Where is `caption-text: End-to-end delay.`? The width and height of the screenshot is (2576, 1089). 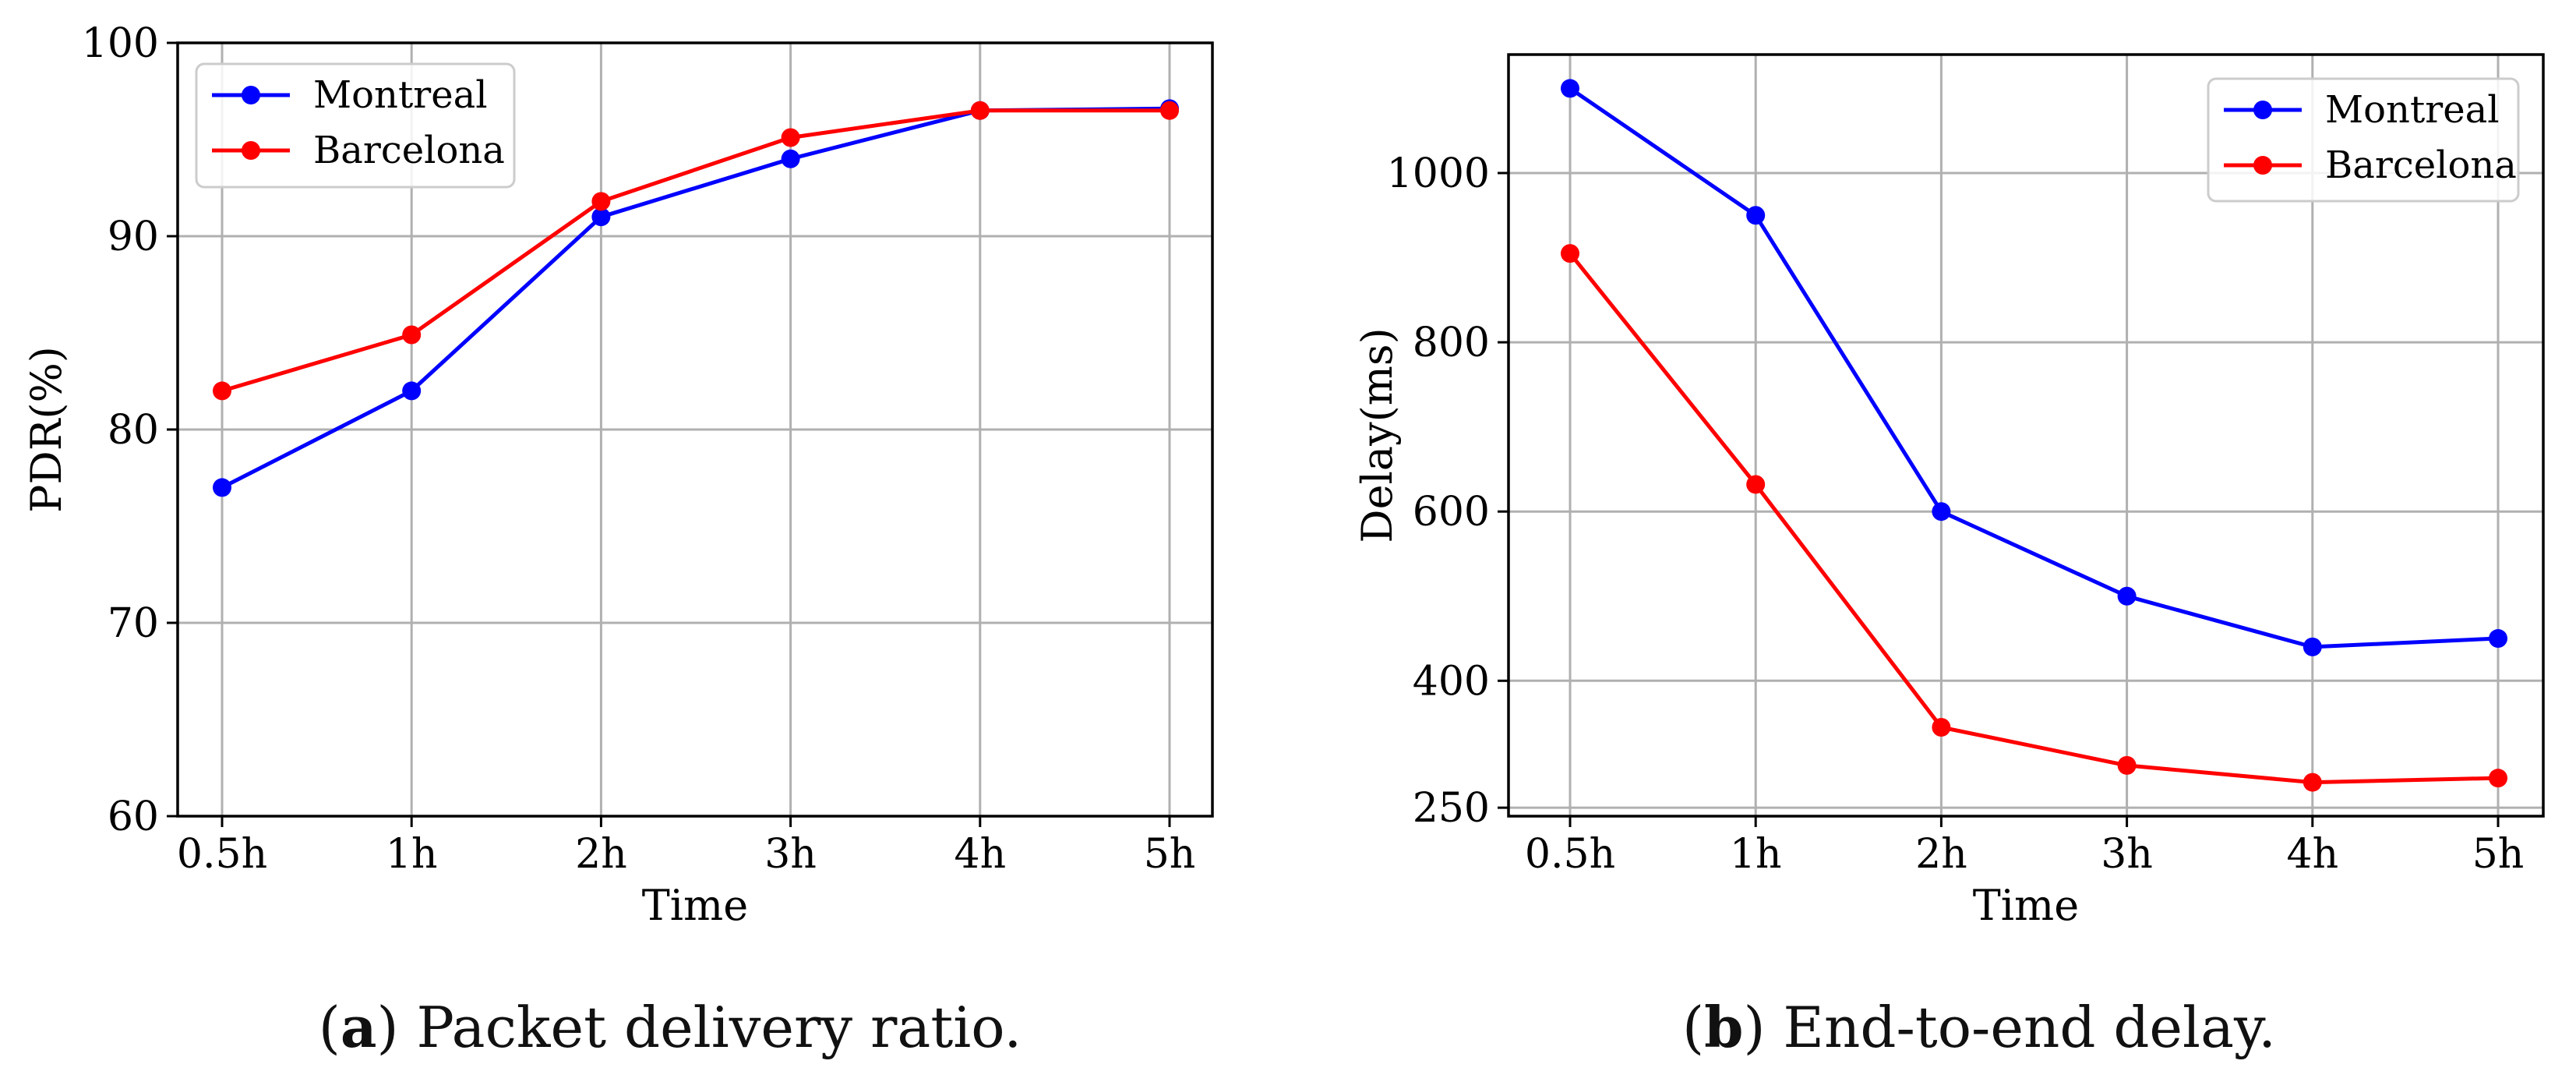
caption-text: End-to-end delay. is located at coordinates (2029, 1027).